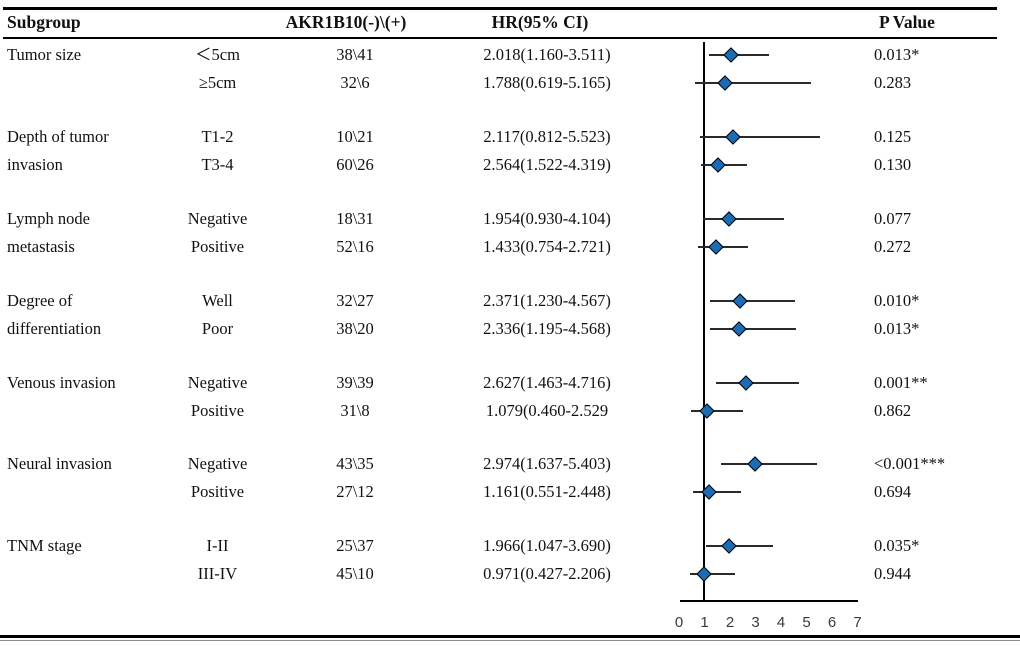  Describe the element at coordinates (893, 491) in the screenshot. I see `p-value-cell: 0.694` at that location.